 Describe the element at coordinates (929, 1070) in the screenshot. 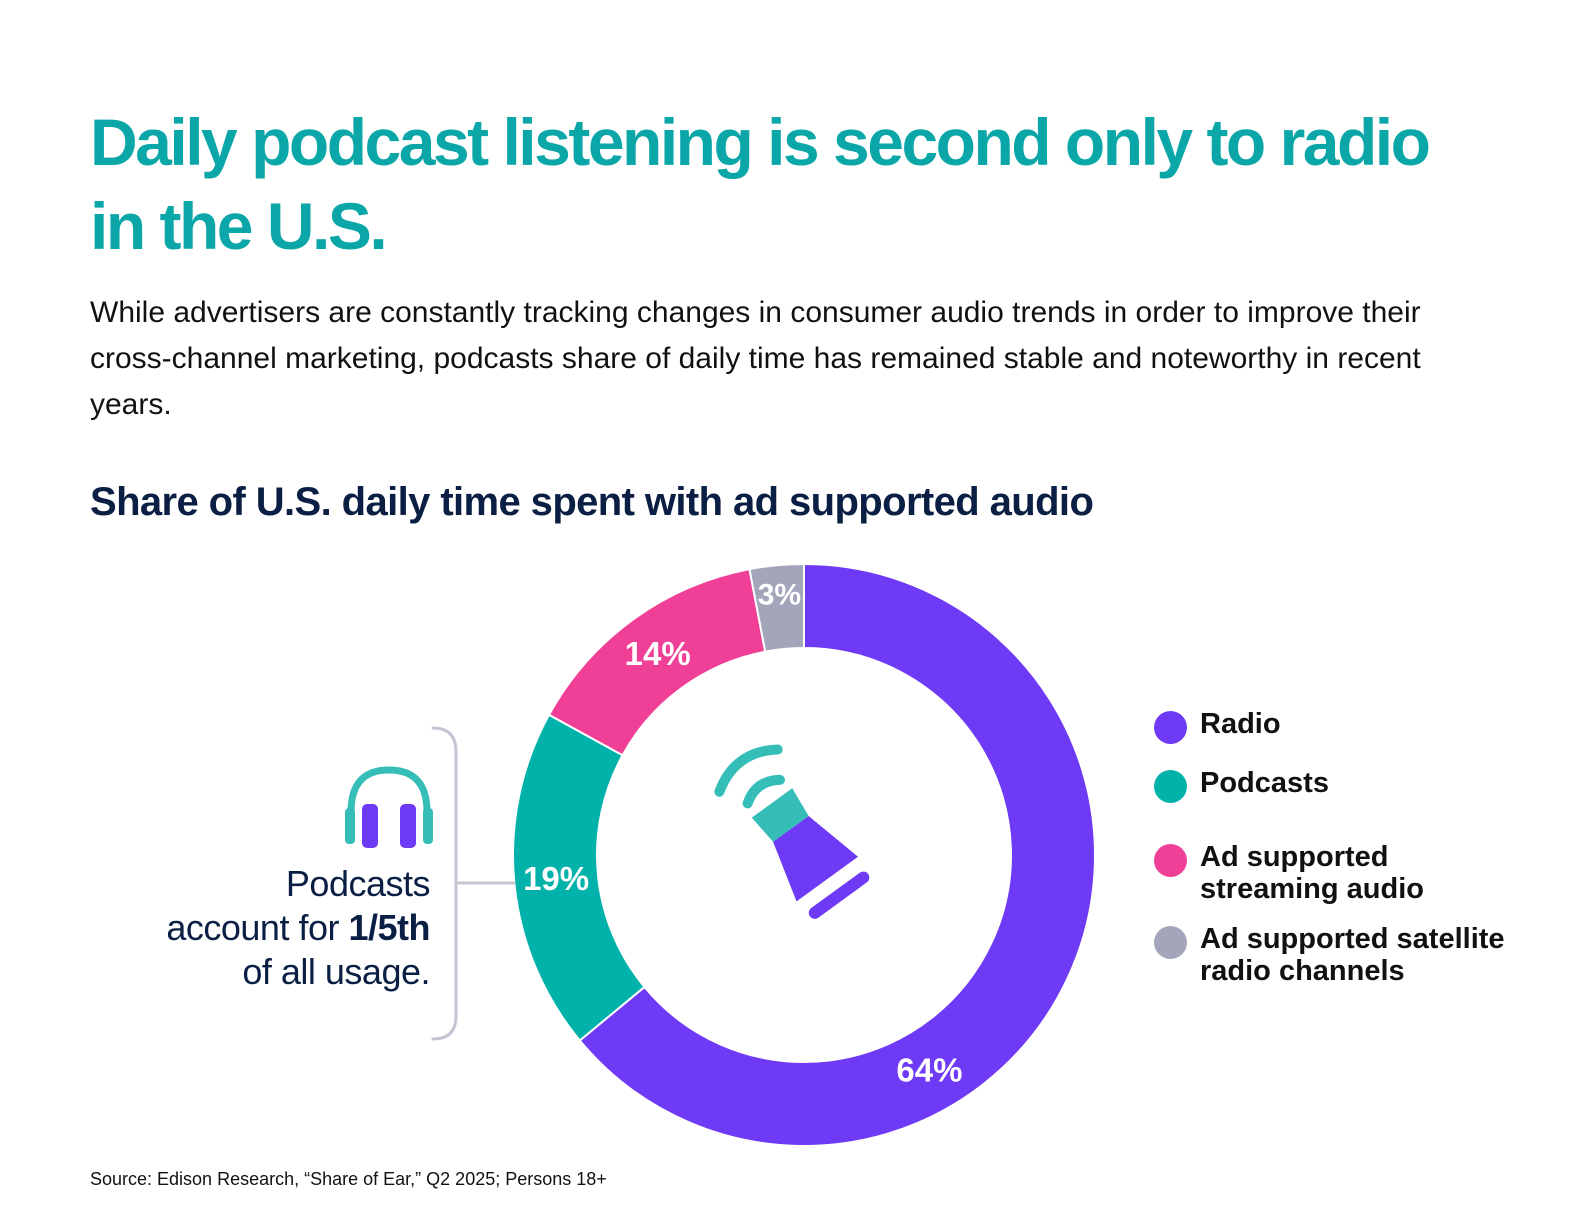

I see `slice-label-0: 64%` at that location.